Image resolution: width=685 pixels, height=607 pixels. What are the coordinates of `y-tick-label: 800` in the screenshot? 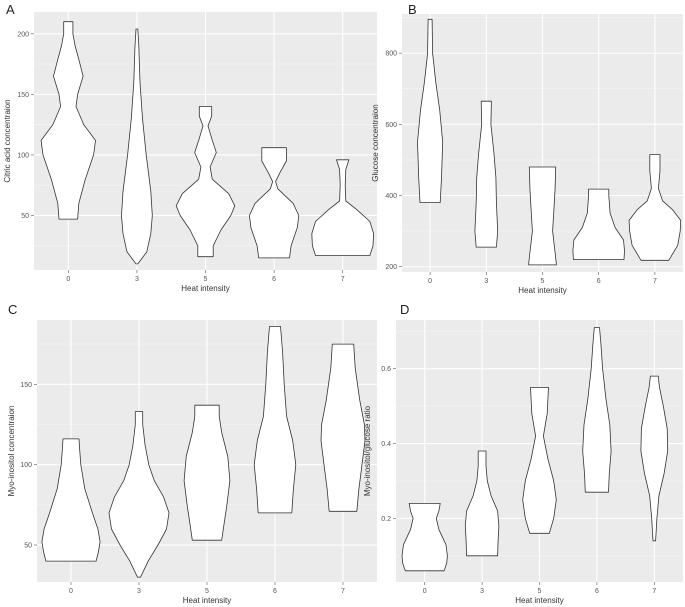 It's located at (391, 54).